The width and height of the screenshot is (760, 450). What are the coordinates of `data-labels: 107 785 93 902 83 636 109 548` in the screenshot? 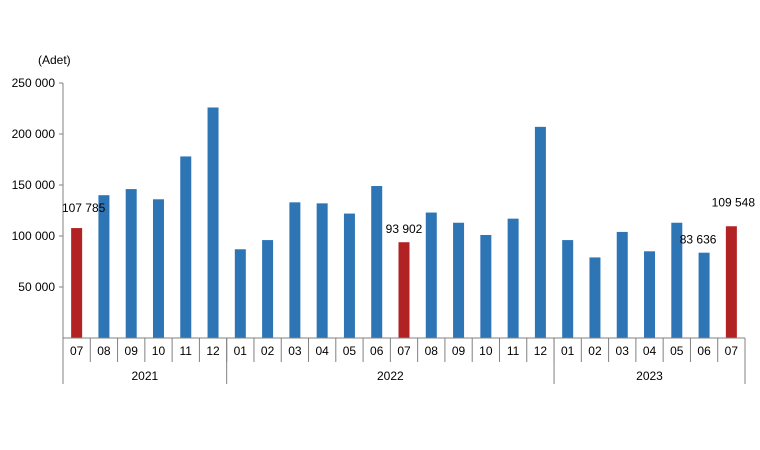 It's located at (408, 220).